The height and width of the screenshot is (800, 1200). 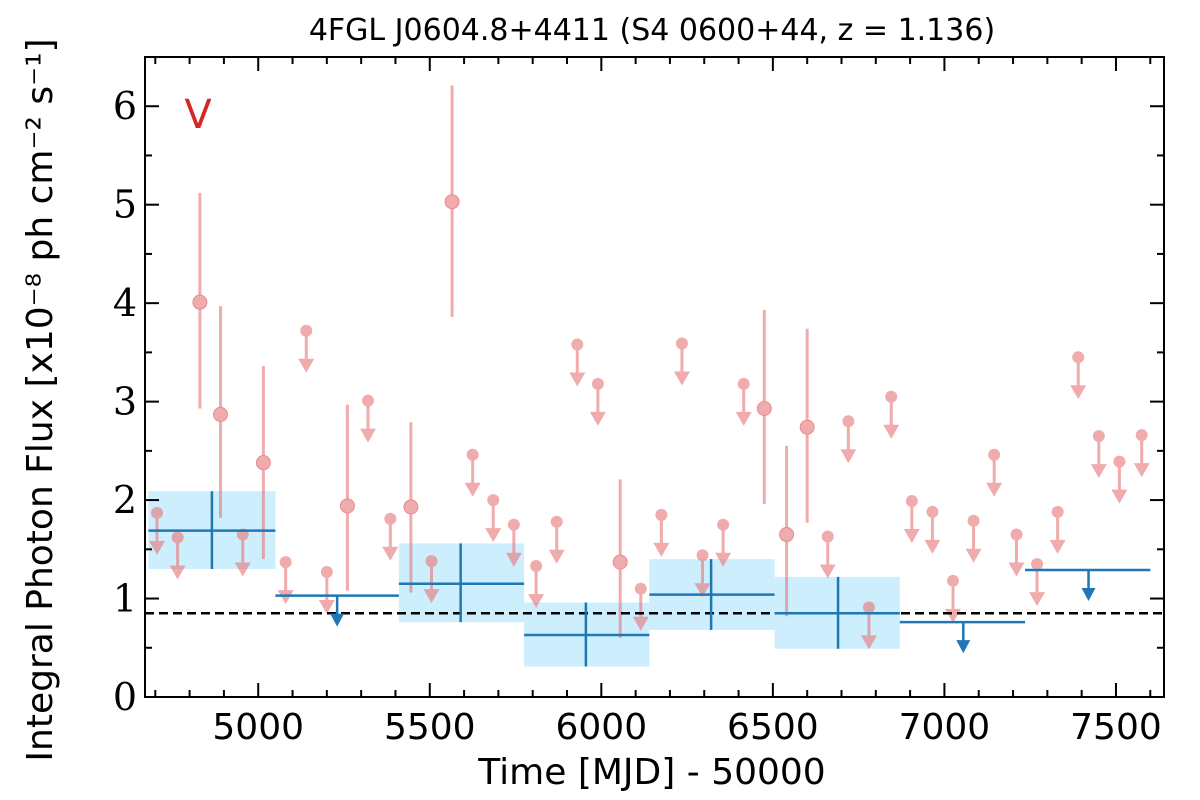 I want to click on x-tick-label: 5500, so click(x=430, y=727).